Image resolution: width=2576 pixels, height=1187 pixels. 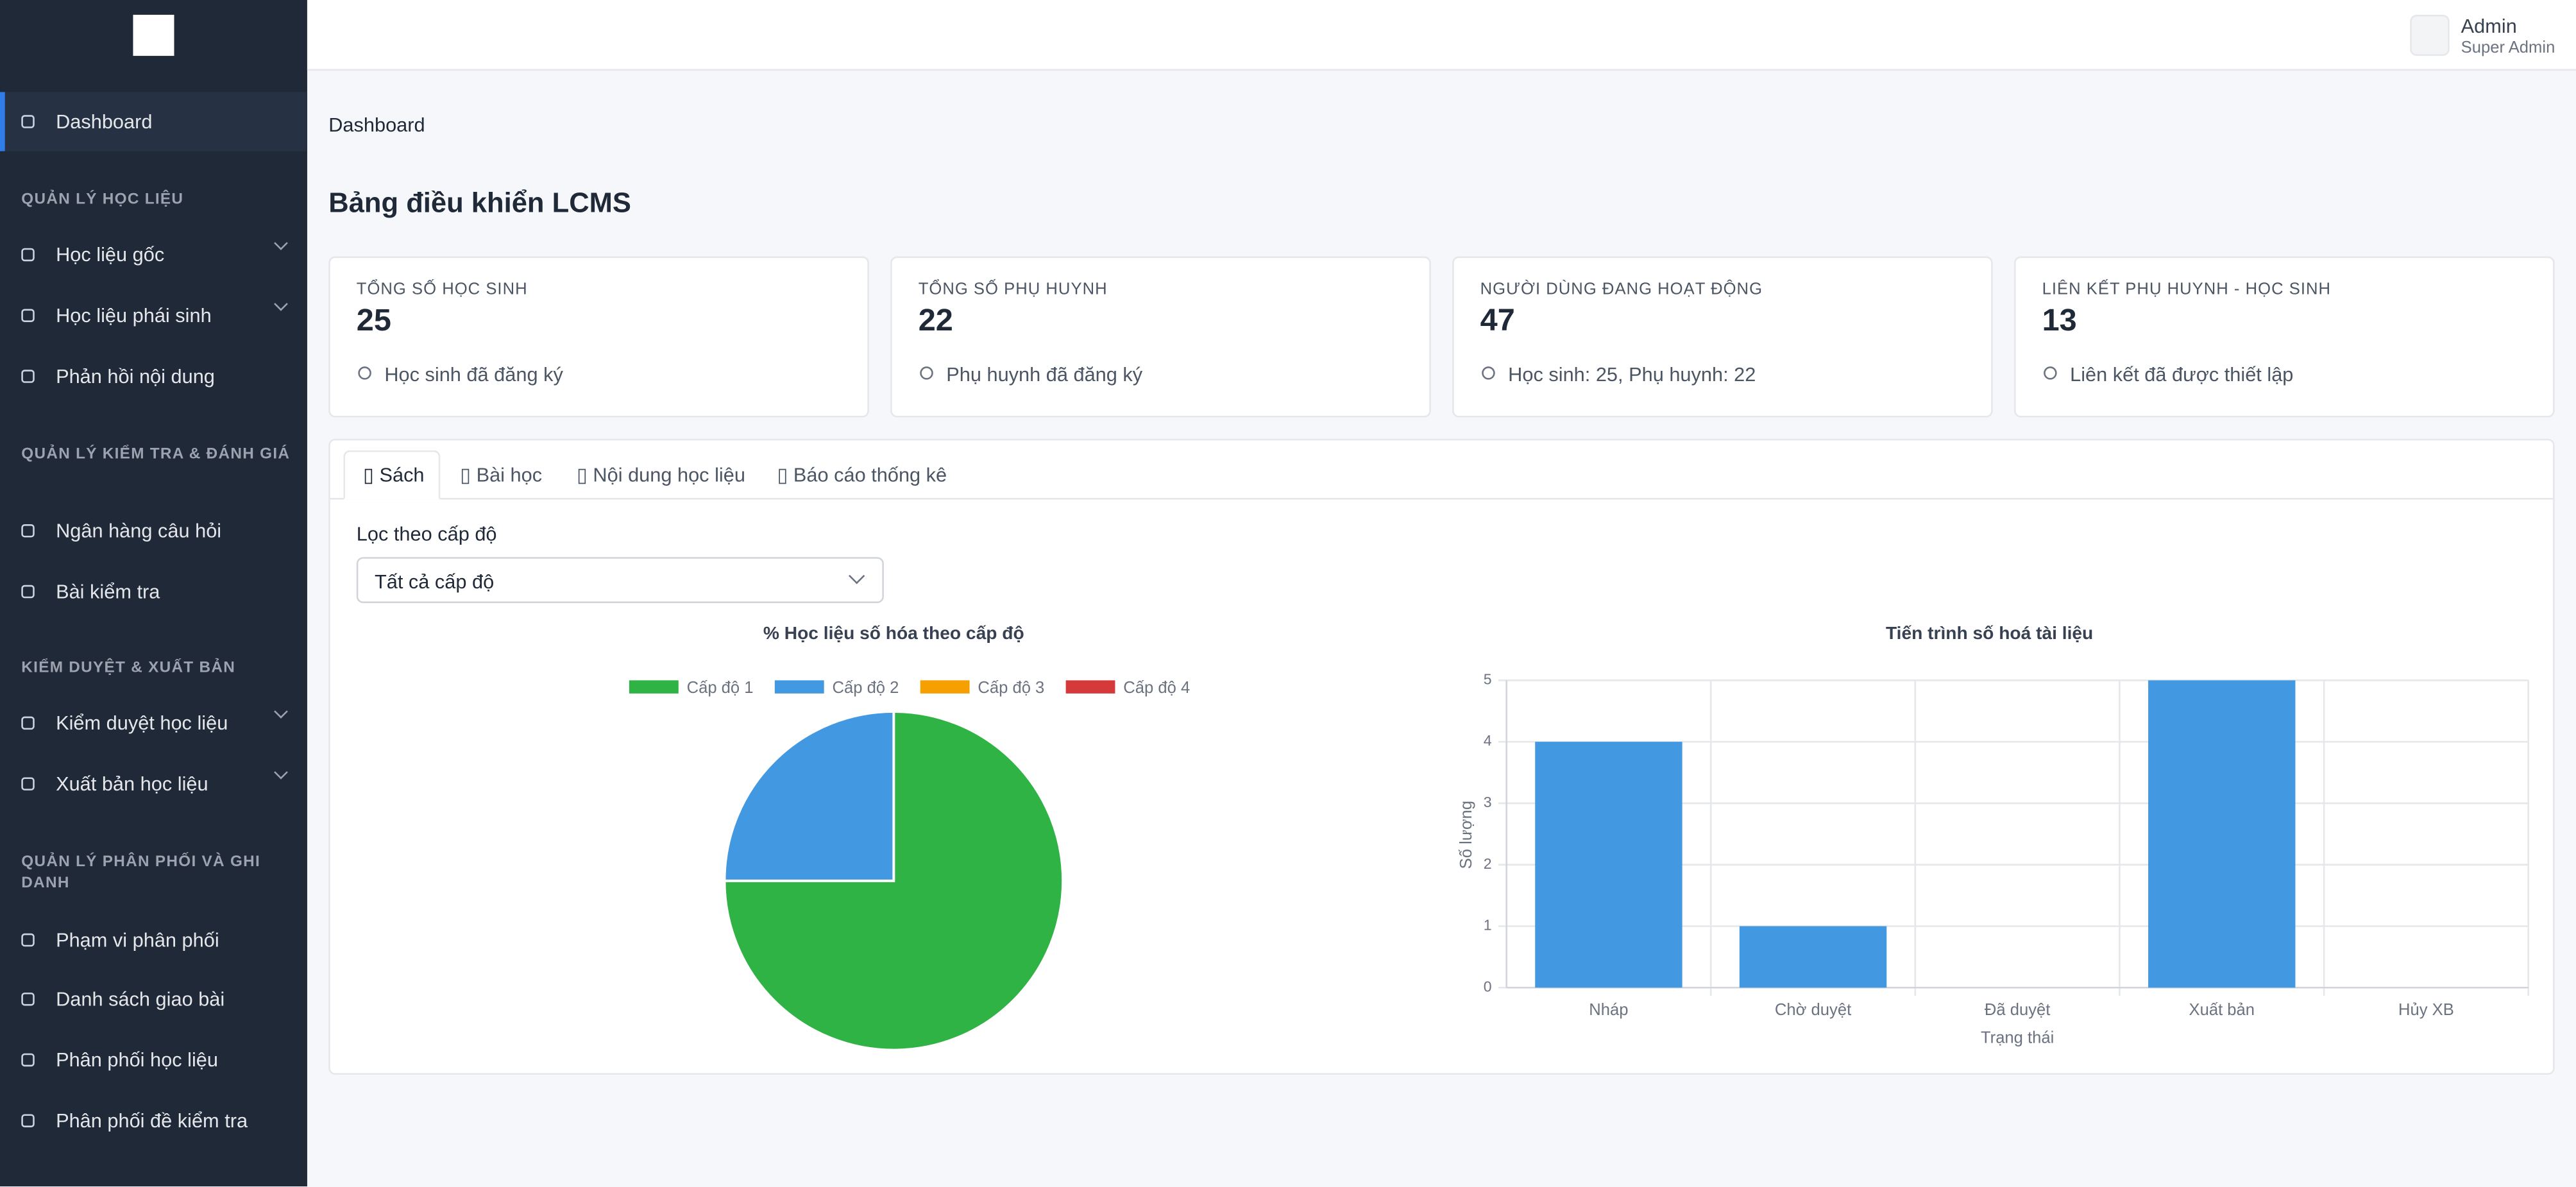 I want to click on y-tick-label: 1, so click(x=1488, y=925).